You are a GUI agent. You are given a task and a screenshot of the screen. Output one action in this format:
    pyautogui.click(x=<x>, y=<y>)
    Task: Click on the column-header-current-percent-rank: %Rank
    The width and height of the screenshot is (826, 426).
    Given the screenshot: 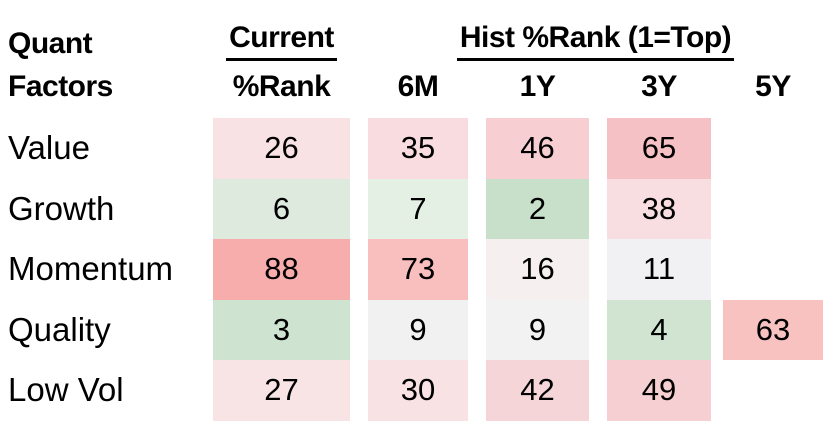 What is the action you would take?
    pyautogui.click(x=281, y=86)
    